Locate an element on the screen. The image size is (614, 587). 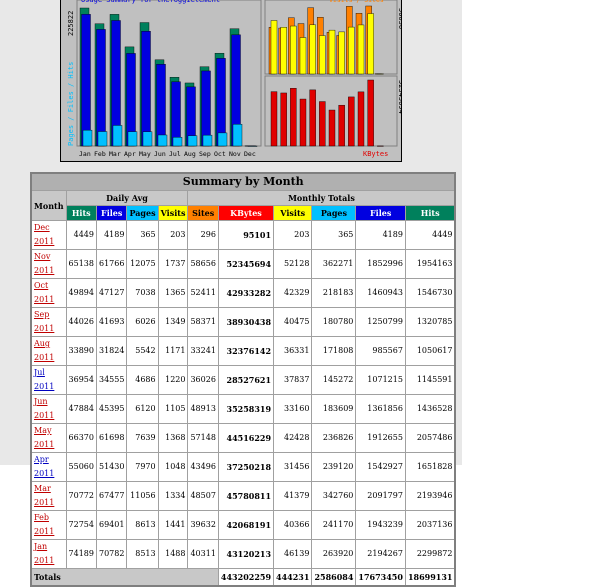
value-cell: 1954163 is located at coordinates (430, 264).